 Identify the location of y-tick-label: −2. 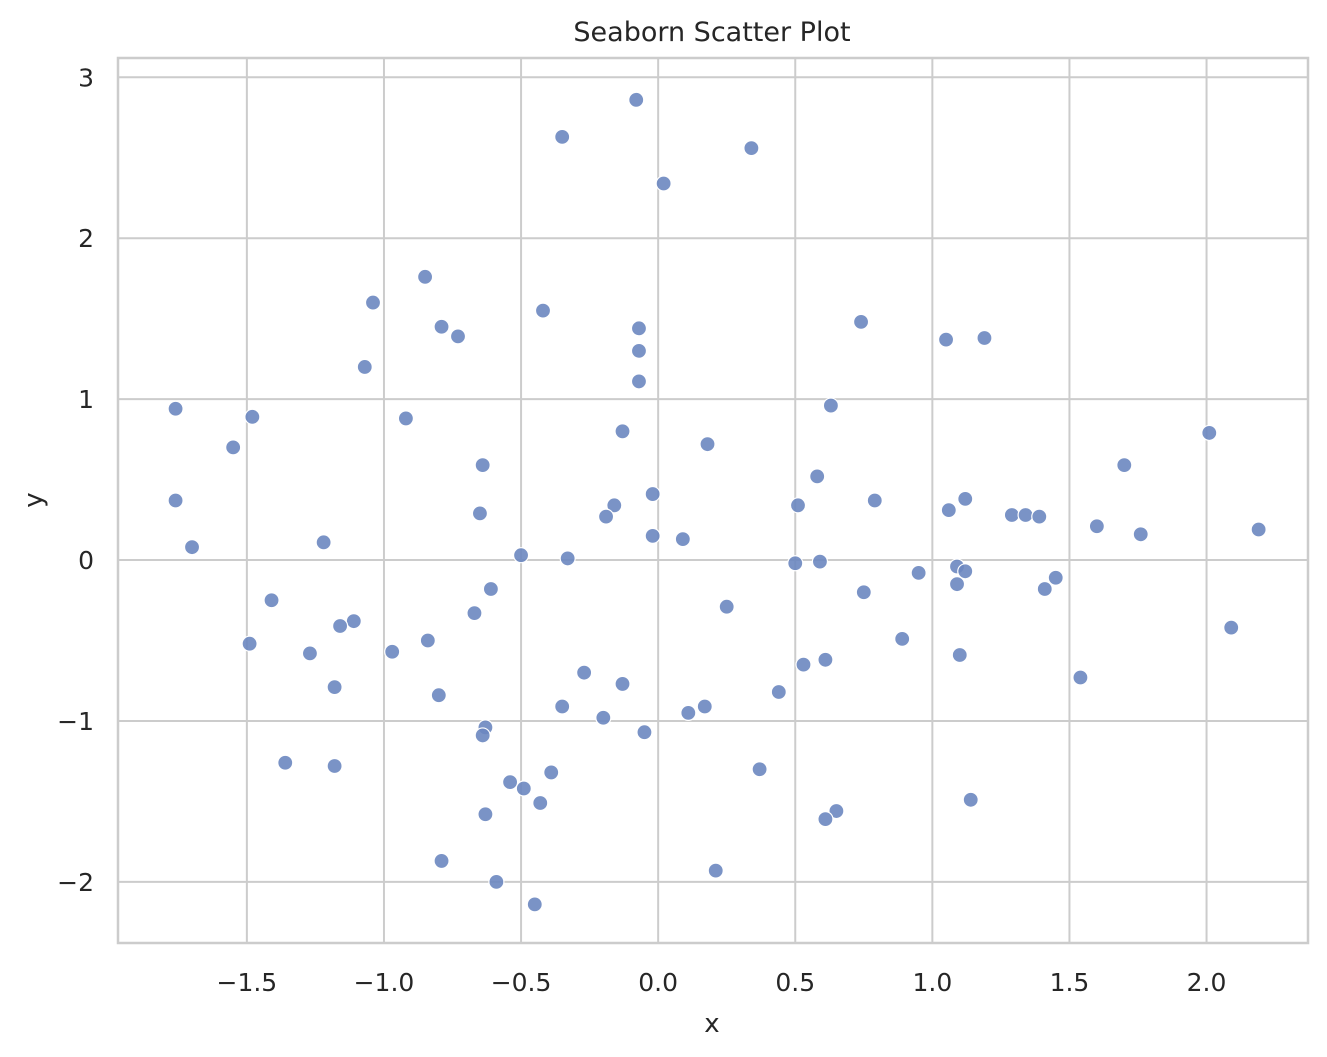
(75, 882).